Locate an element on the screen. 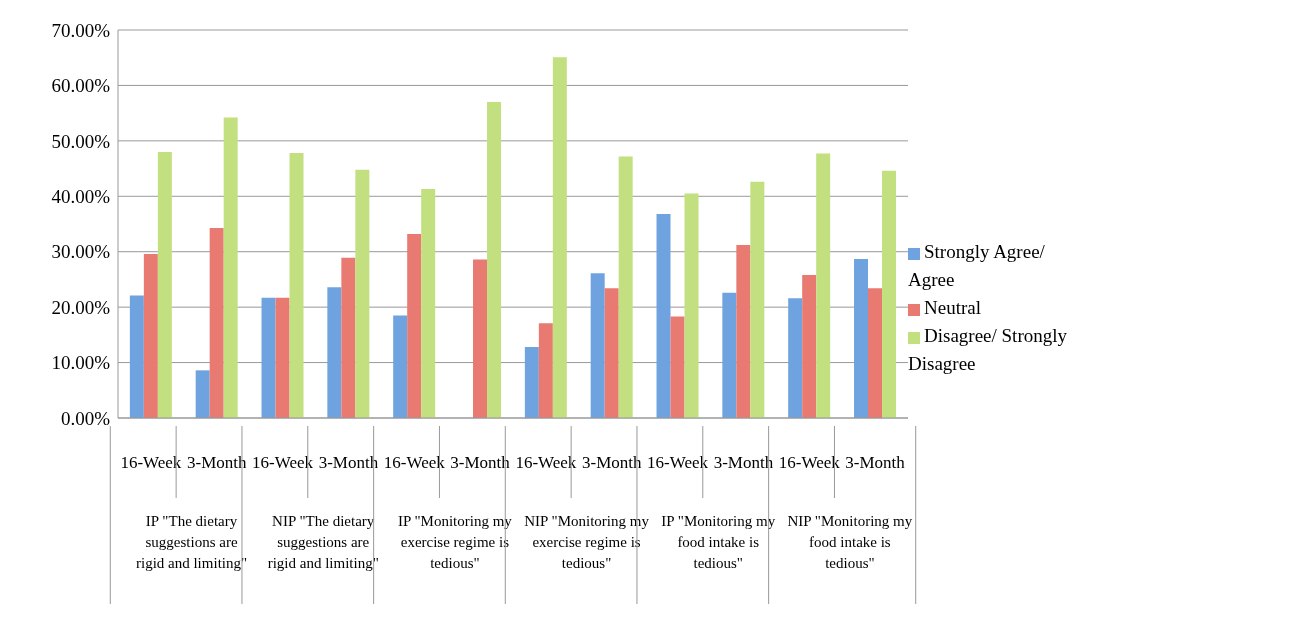  legend-label: Disagree/ Strongly Disagree is located at coordinates (988, 349).